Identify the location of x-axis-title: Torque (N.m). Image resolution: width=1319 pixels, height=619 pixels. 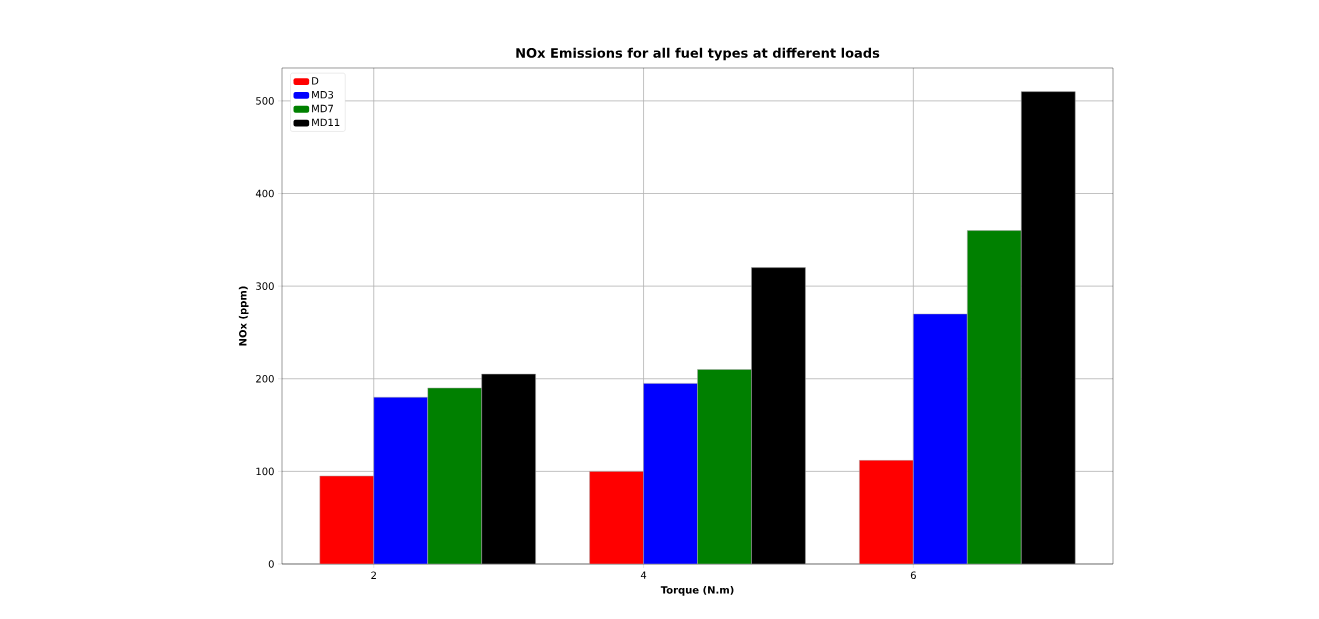
(697, 590).